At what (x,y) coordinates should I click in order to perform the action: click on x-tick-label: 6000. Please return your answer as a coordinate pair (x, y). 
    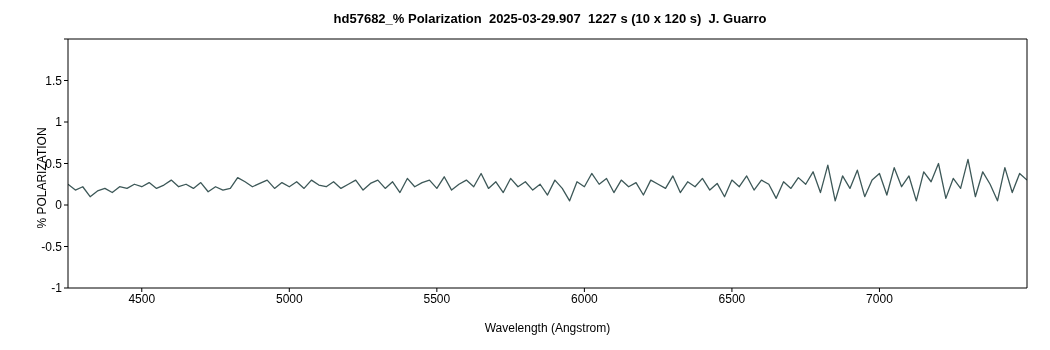
    Looking at the image, I should click on (585, 298).